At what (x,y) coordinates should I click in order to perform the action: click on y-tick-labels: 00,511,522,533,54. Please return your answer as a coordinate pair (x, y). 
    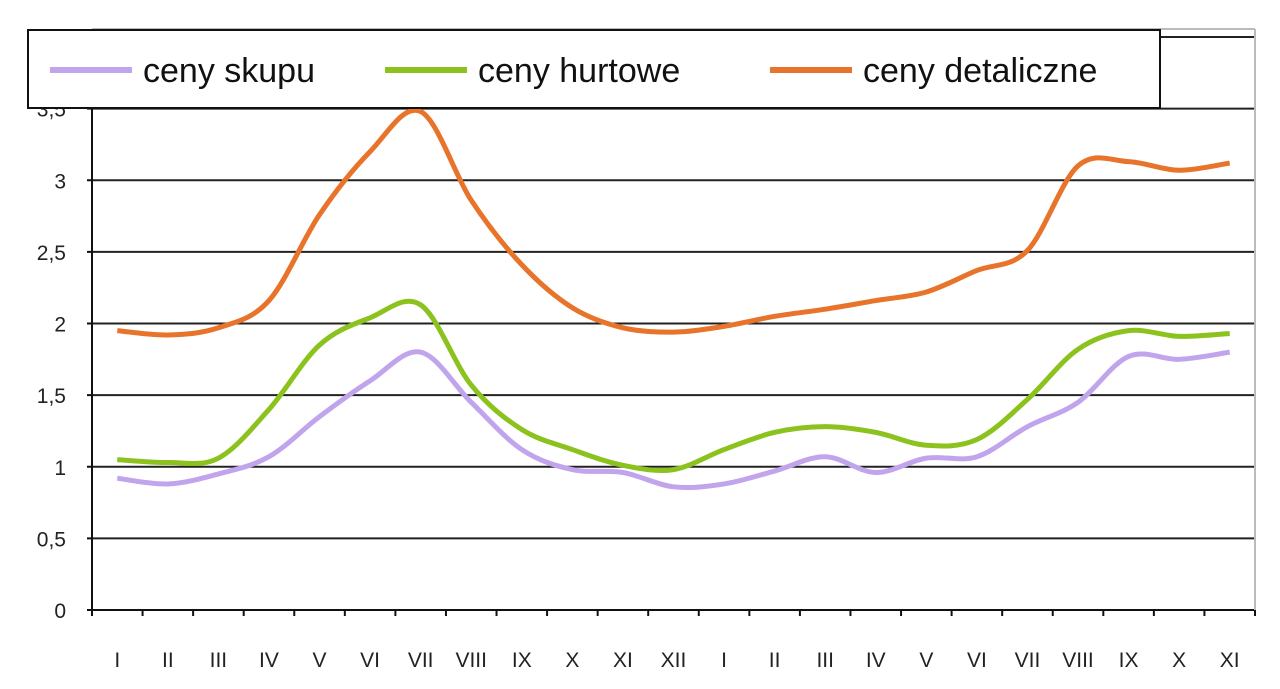
    Looking at the image, I should click on (52, 325).